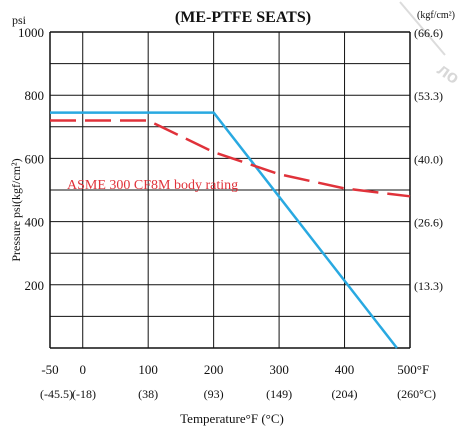 The height and width of the screenshot is (431, 461). I want to click on x-tick-label-f: -50, so click(49, 369).